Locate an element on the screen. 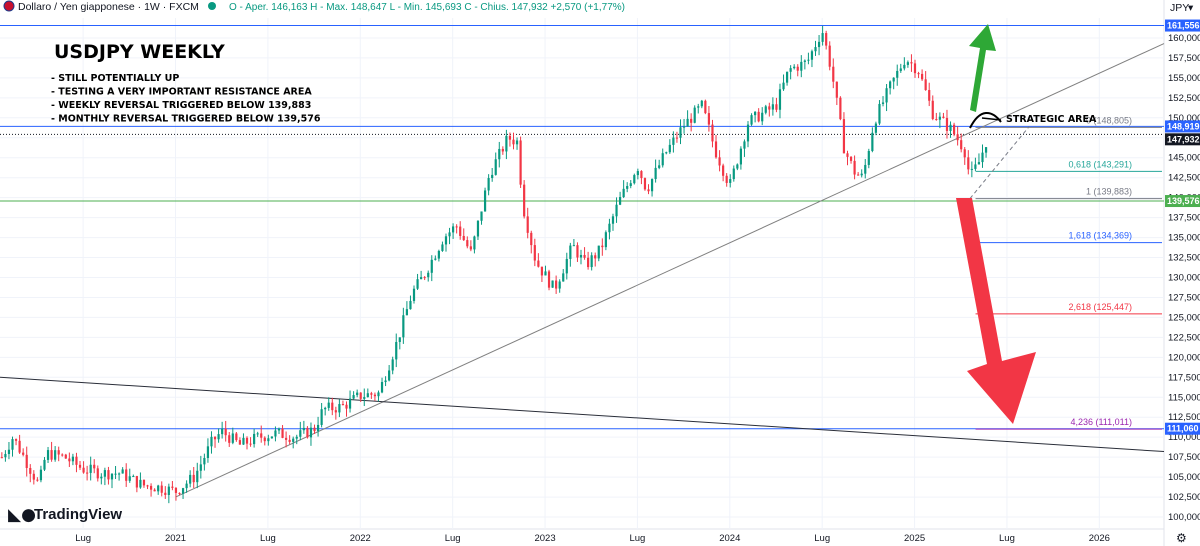 This screenshot has height=546, width=1200. tradingview-logo-icon: ◣● is located at coordinates (22, 515).